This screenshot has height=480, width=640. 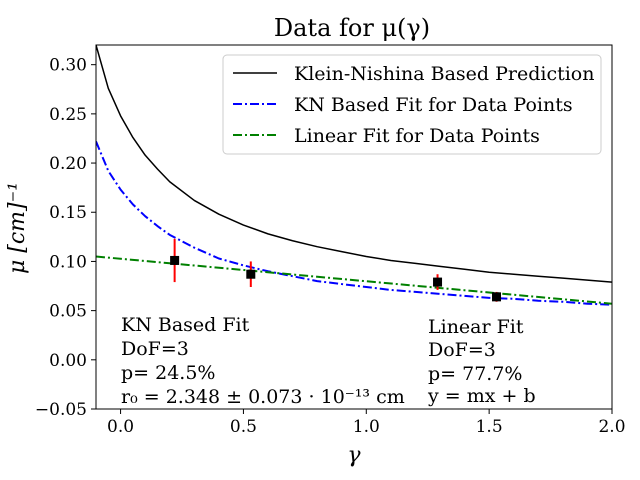 I want to click on y-tick-label: 0.00, so click(x=68, y=361).